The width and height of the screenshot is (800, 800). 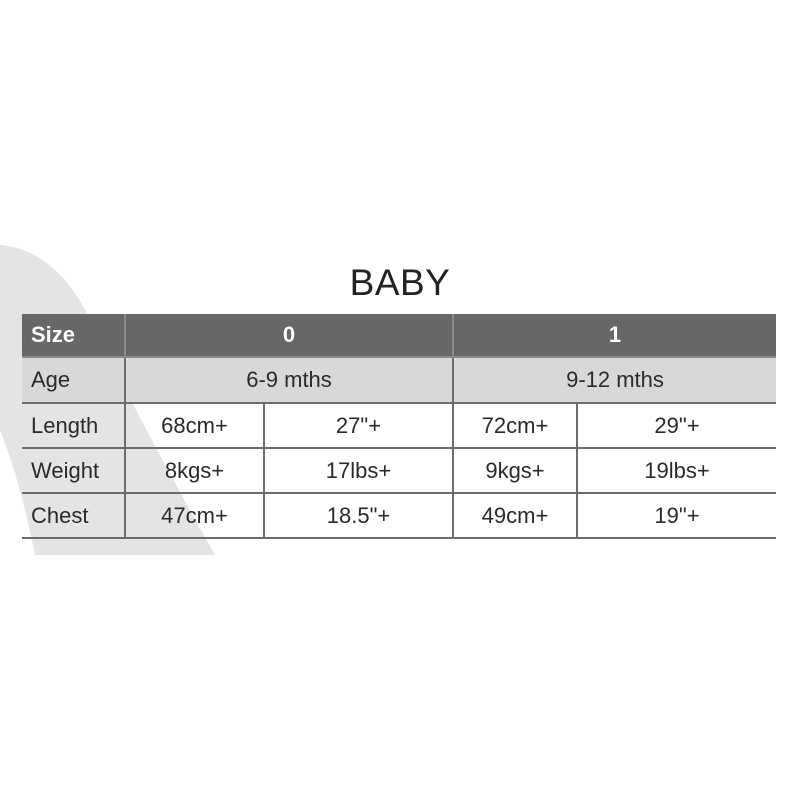 I want to click on cell: 19lbs+, so click(x=676, y=471).